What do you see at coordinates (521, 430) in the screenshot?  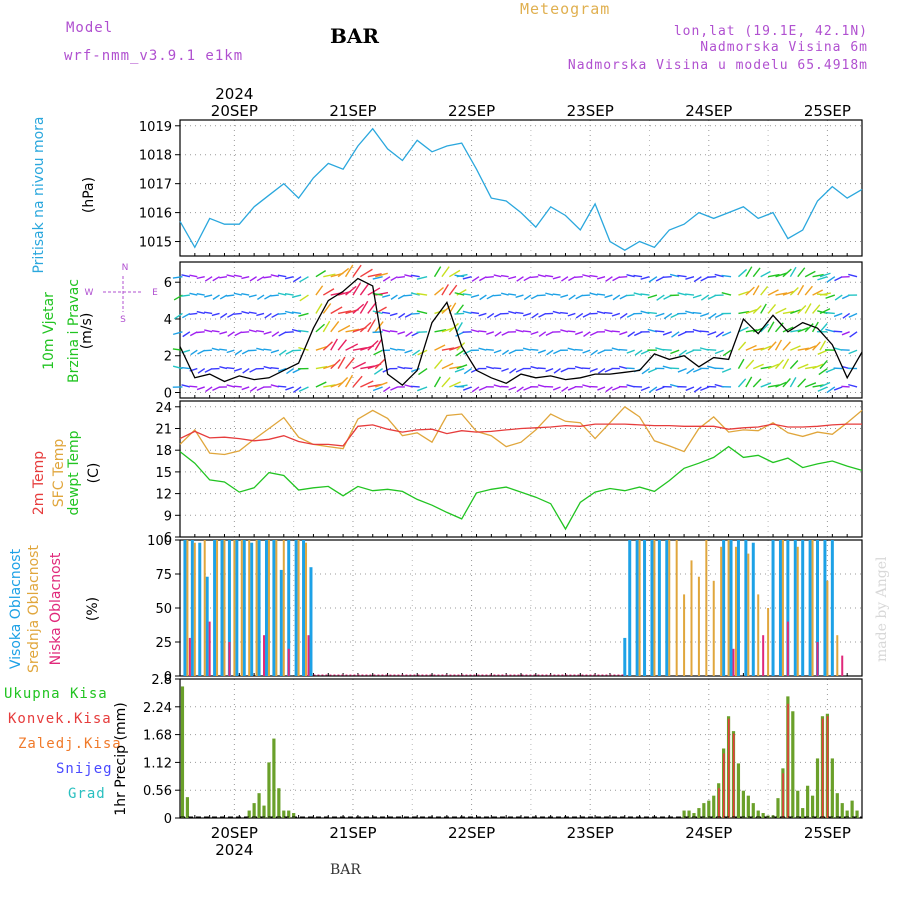 I see `sfc-temp-line` at bounding box center [521, 430].